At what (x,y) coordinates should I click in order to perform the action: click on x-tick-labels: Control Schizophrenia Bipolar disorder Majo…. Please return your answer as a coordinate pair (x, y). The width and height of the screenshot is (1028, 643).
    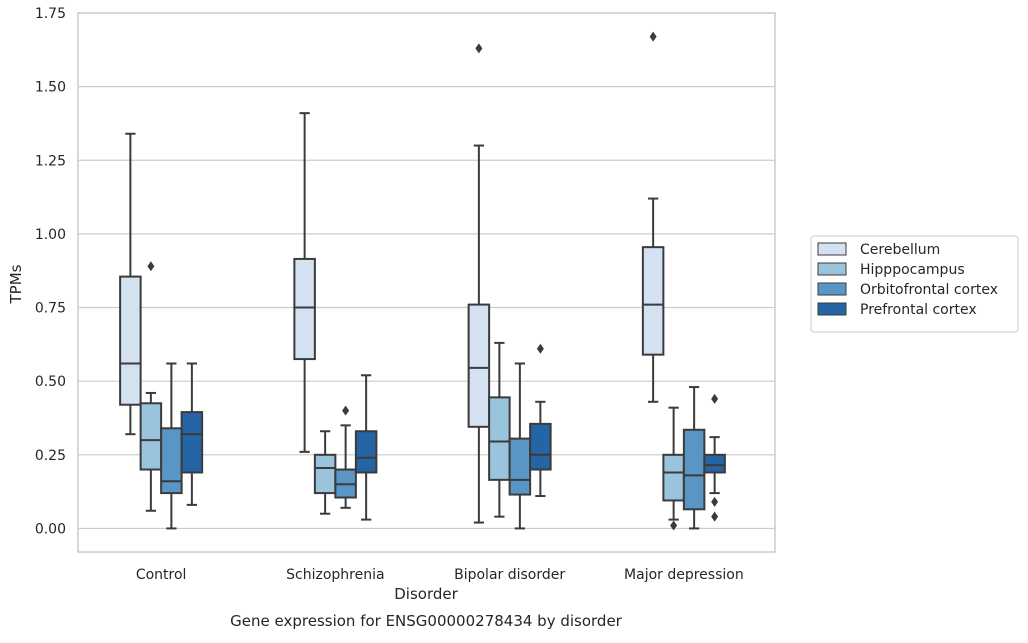
    Looking at the image, I should click on (440, 575).